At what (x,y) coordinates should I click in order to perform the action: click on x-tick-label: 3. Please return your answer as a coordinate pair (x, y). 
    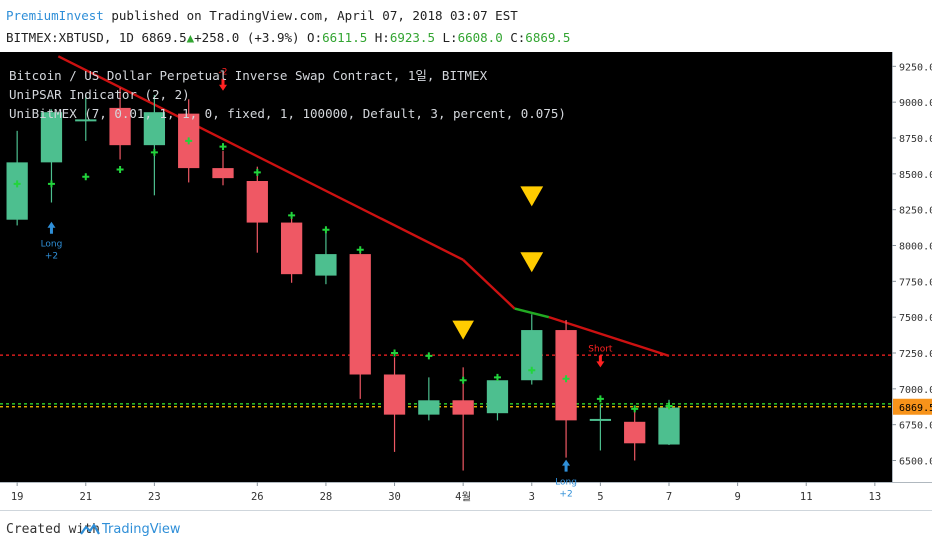
    Looking at the image, I should click on (532, 497).